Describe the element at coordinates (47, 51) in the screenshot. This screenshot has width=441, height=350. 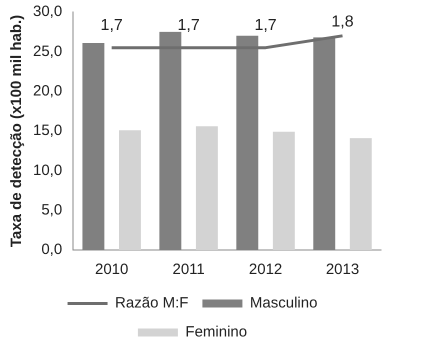
I see `y-tick-label: 25,0` at that location.